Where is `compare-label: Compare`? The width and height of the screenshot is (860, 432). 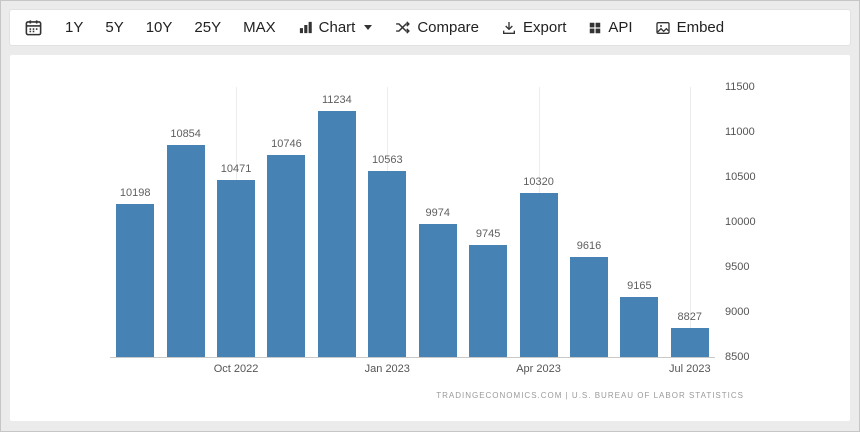
compare-label: Compare is located at coordinates (448, 27).